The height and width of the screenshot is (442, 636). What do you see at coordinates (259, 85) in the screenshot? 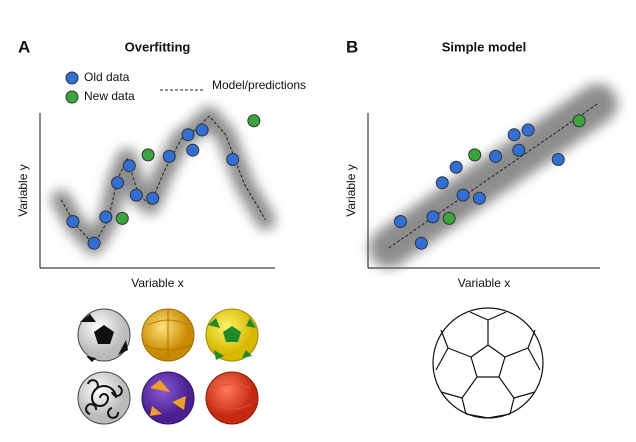
I see `legend-label: Model/predictions` at bounding box center [259, 85].